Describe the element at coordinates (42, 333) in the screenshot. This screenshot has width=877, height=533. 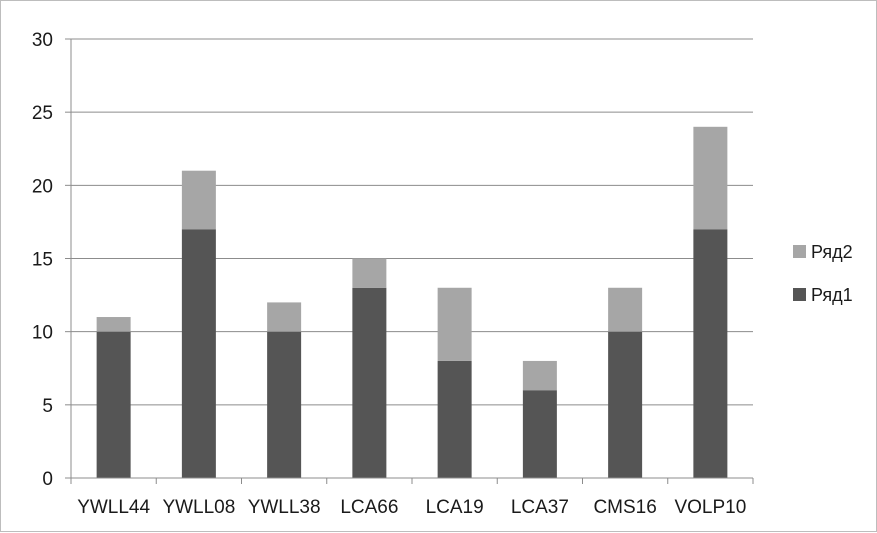
I see `y-tick-label: 10` at that location.